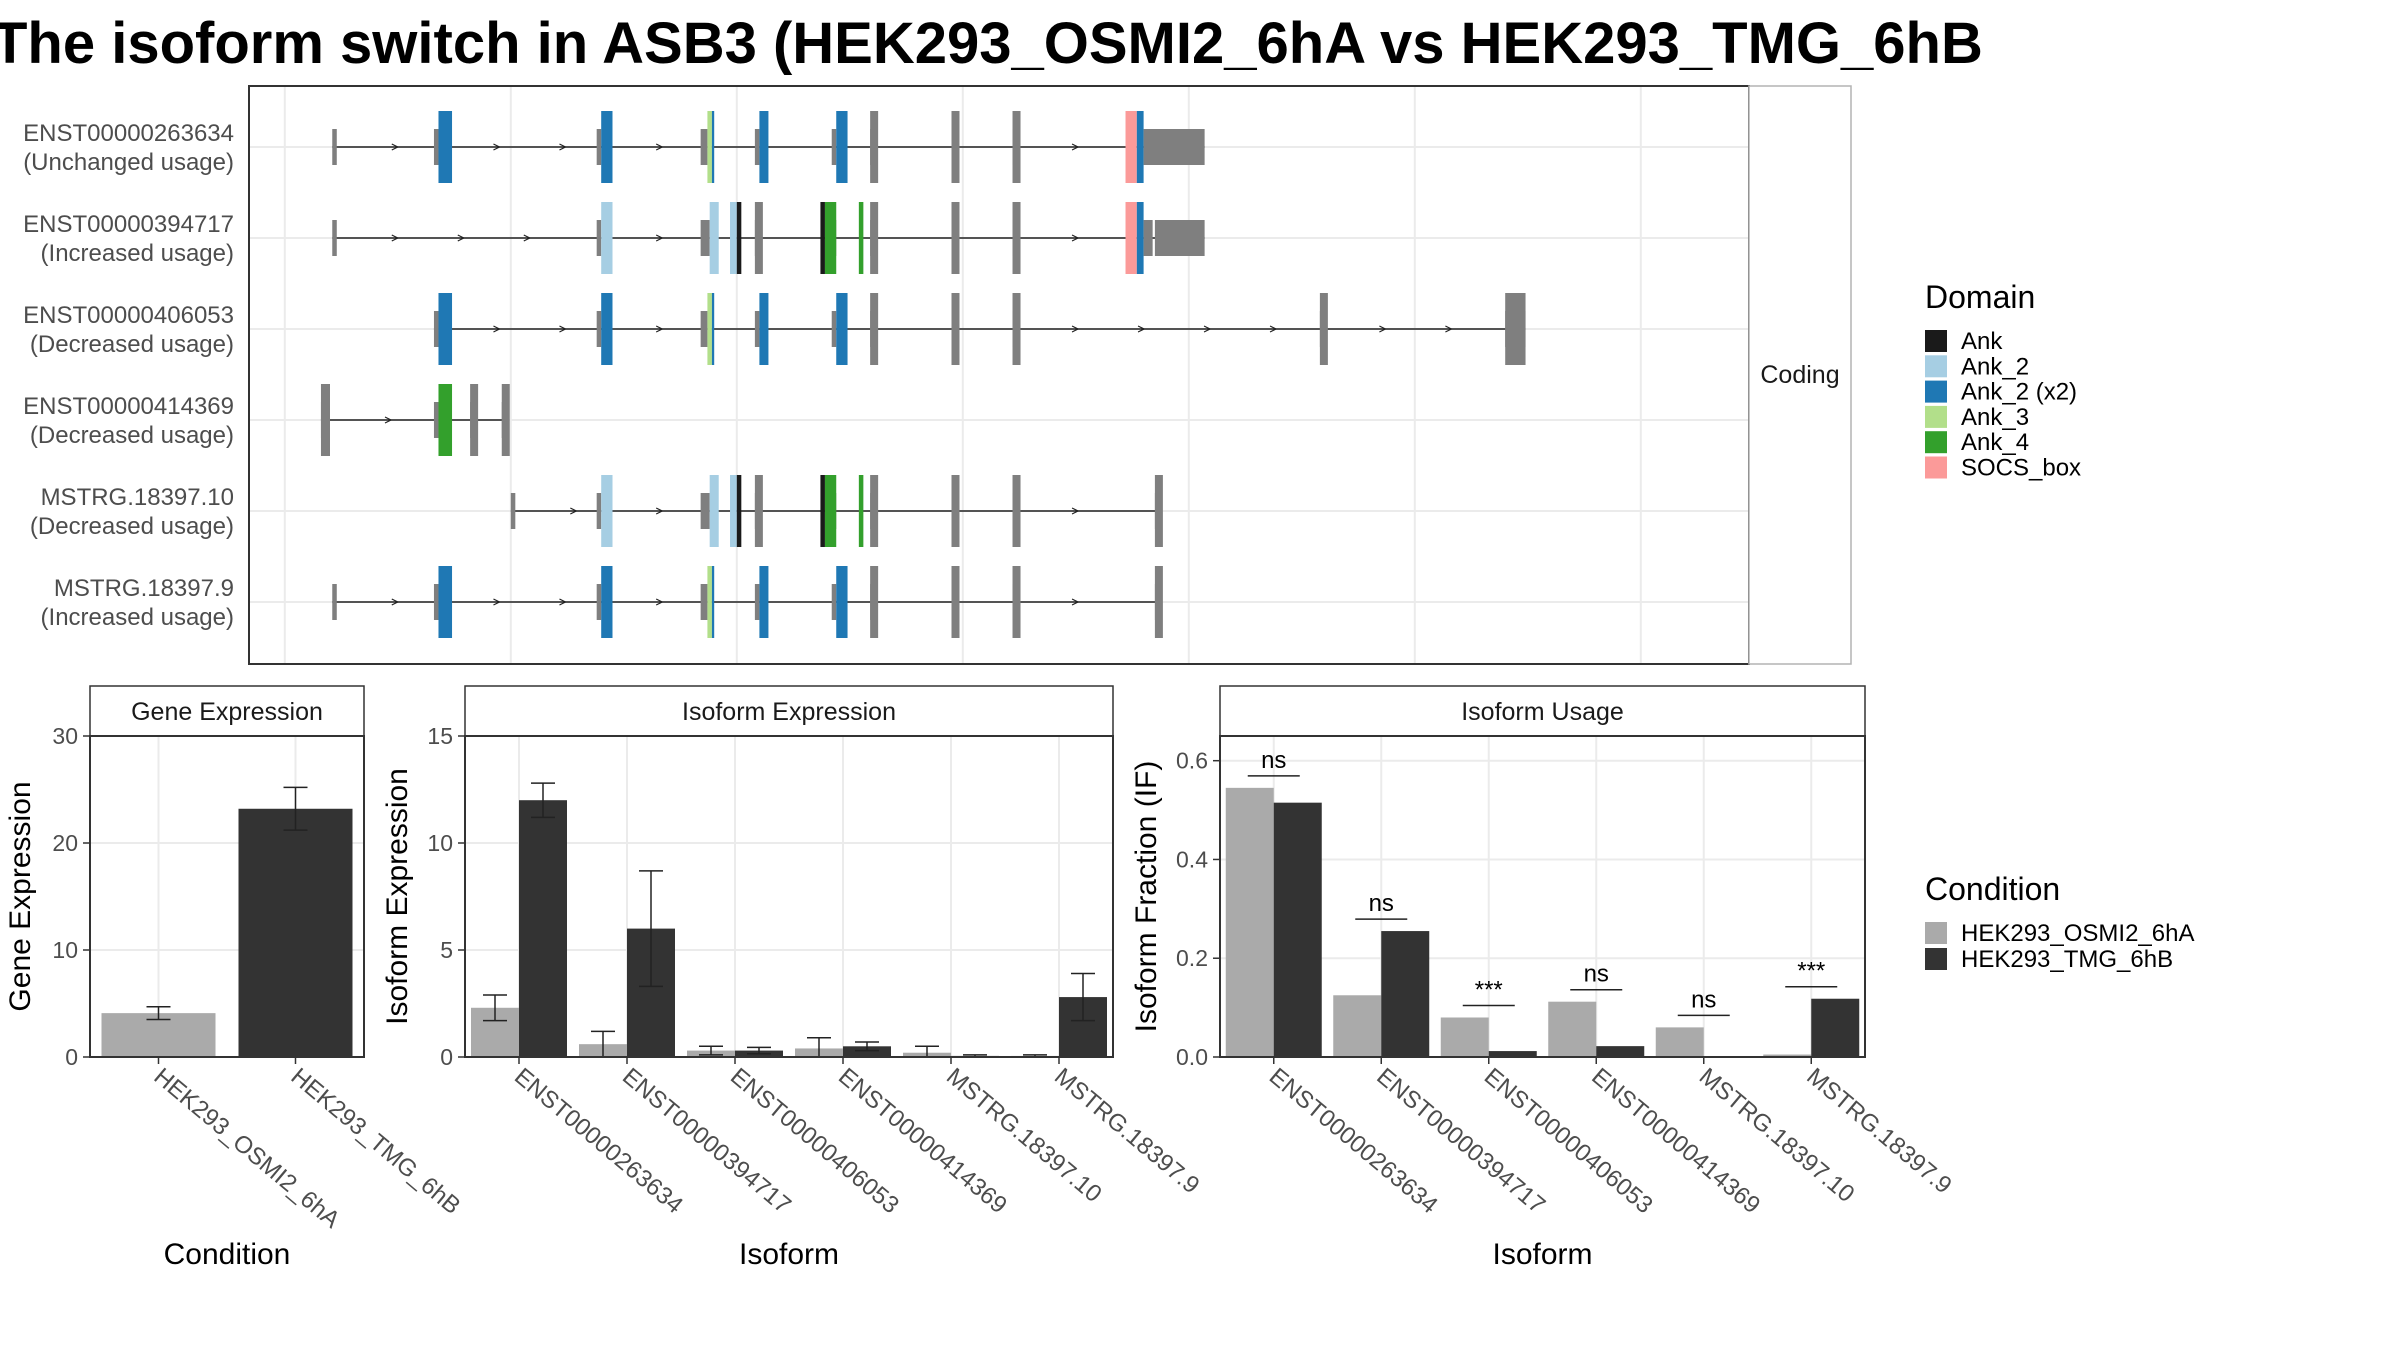  Describe the element at coordinates (2019, 392) in the screenshot. I see `legend-item: Ank_2 (x2)` at that location.